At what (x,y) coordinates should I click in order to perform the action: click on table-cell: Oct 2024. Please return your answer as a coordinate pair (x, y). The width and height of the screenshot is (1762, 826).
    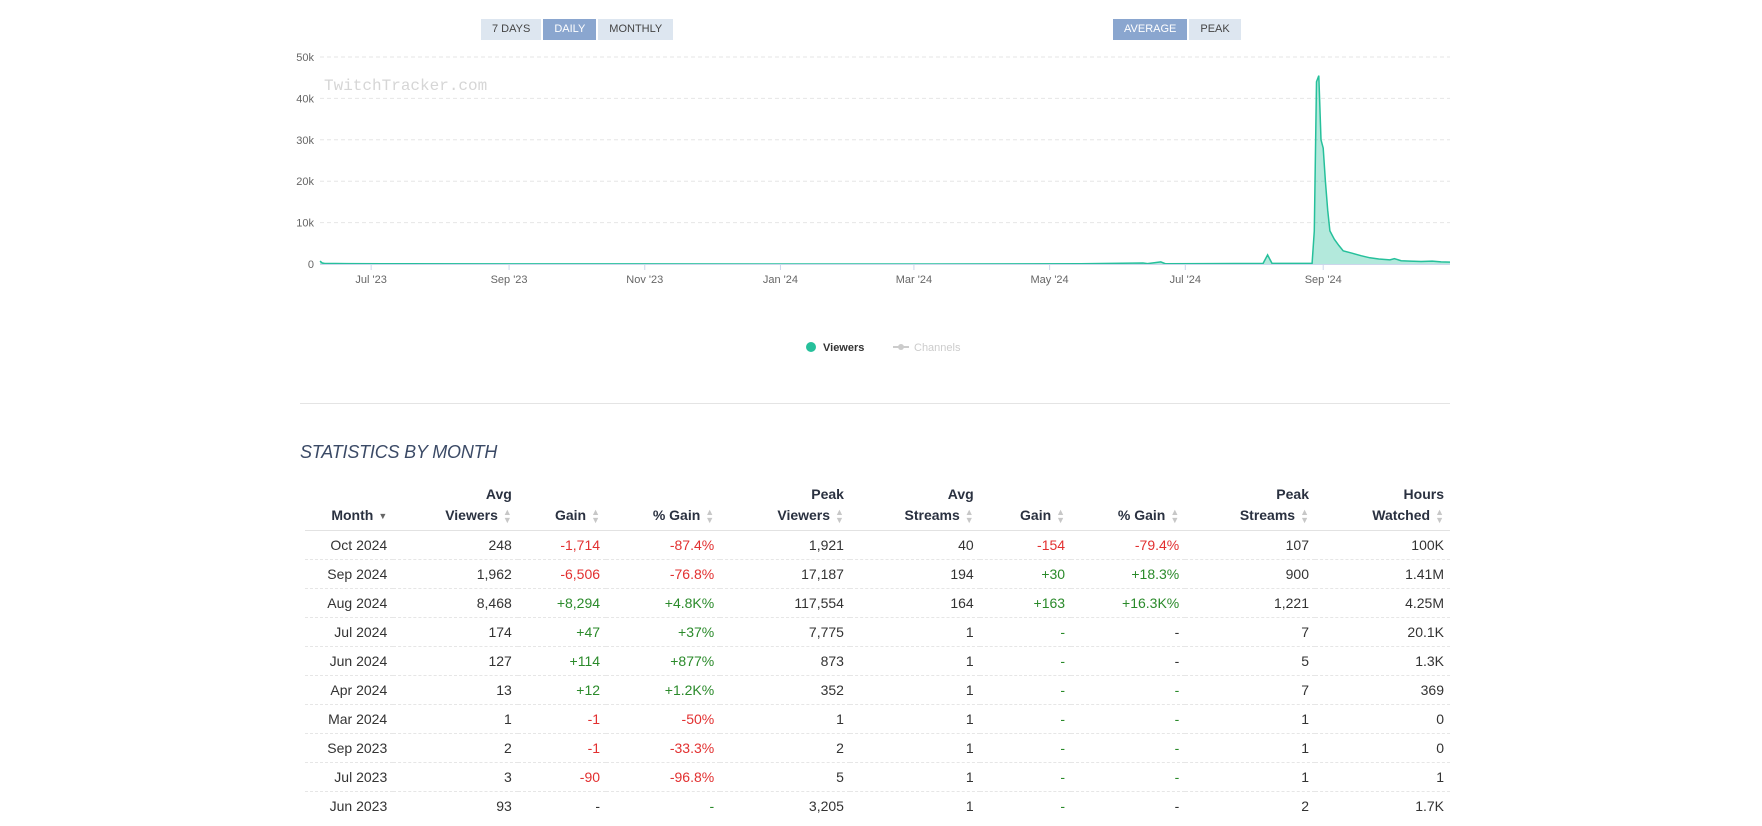
    Looking at the image, I should click on (349, 545).